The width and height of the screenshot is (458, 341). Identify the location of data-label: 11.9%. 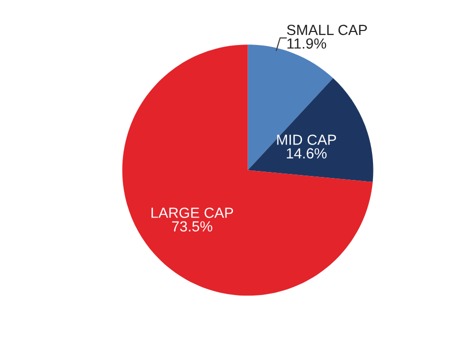
(306, 43).